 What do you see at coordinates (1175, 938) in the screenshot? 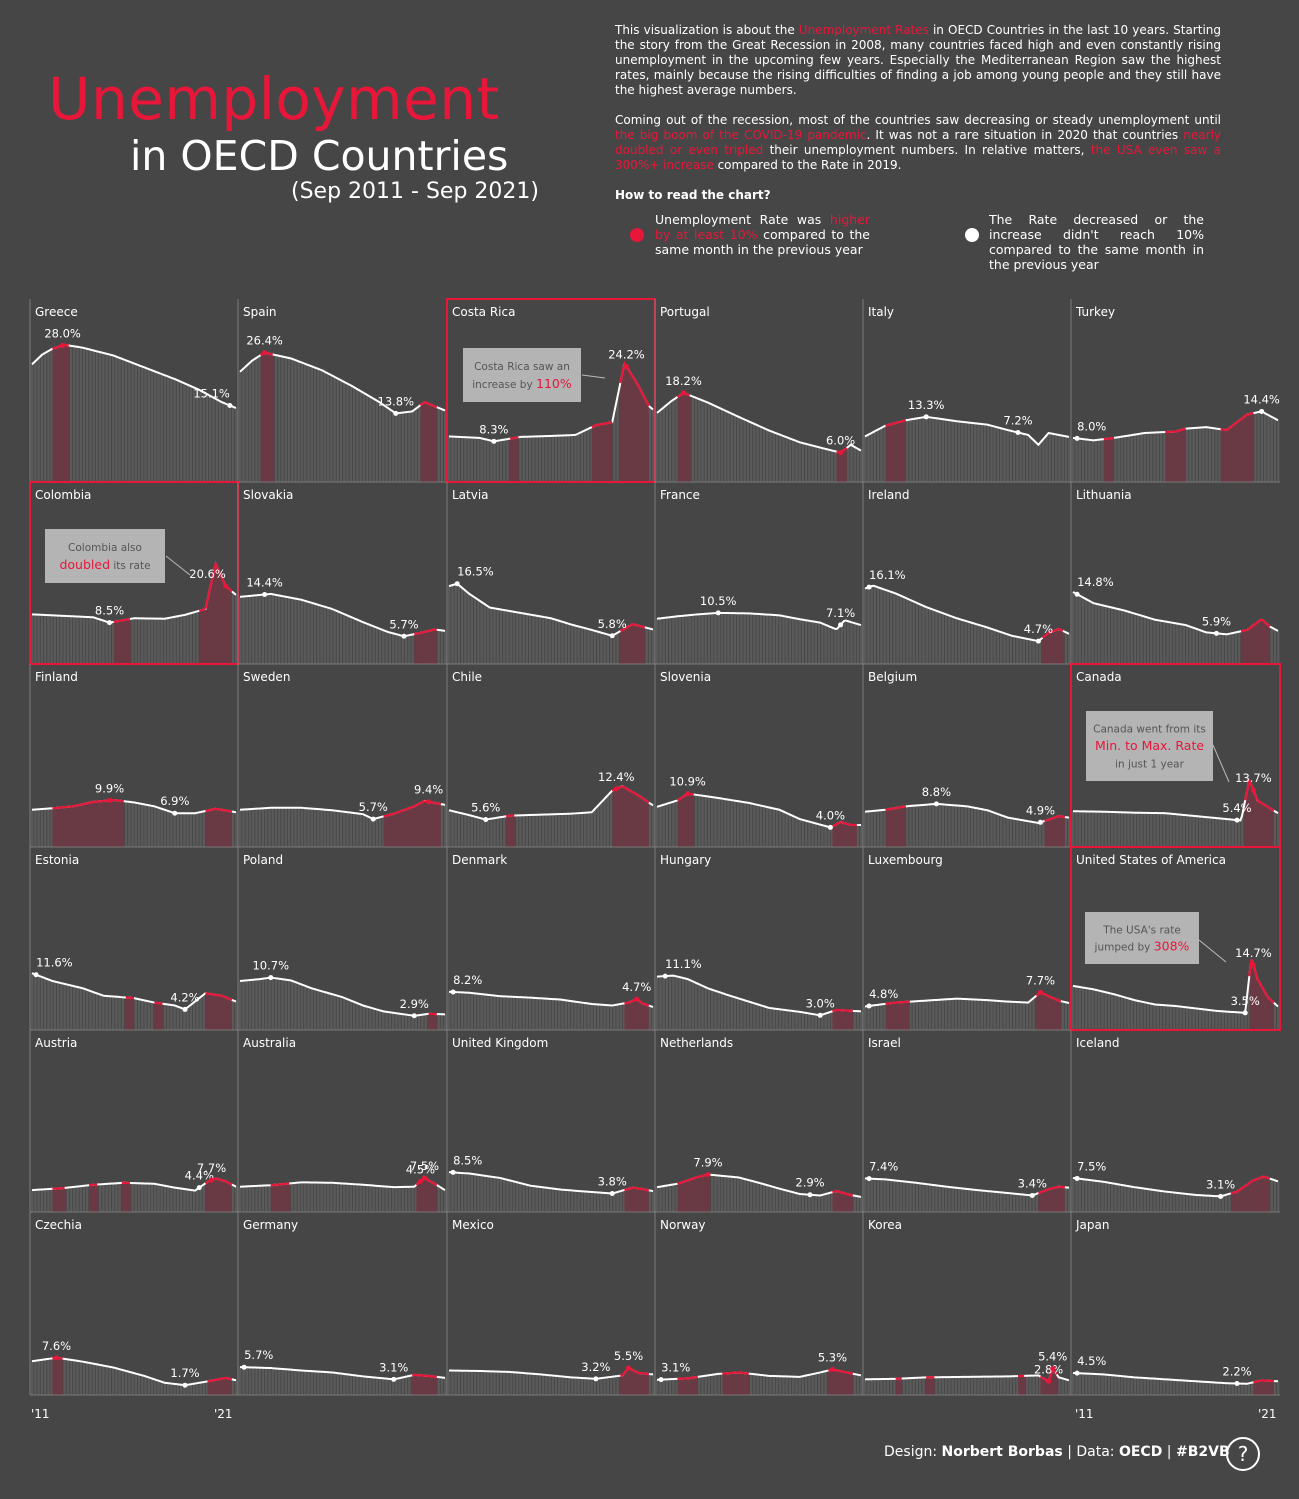
I see `highlight-frame` at bounding box center [1175, 938].